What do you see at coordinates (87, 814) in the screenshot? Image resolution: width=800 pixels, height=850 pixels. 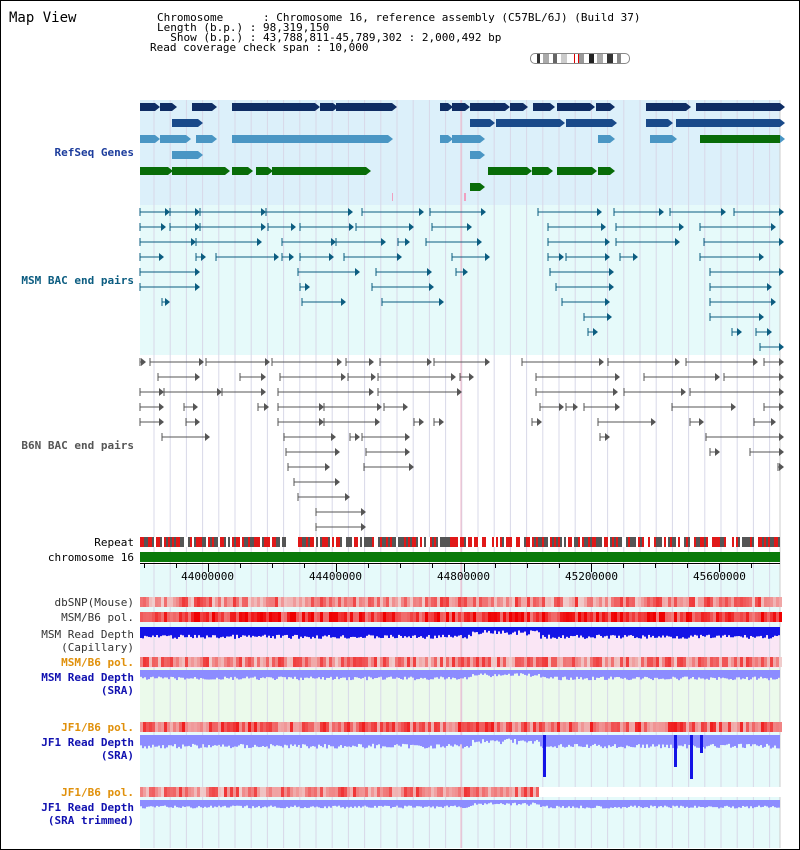 I see `track-label-jf1-read-depth-trimmed: JF1 Read Depth (SRA trimmed)` at bounding box center [87, 814].